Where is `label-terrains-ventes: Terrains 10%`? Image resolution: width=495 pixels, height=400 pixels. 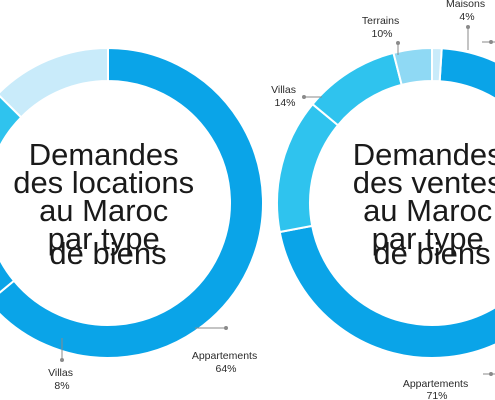
label-terrains-ventes: Terrains 10% is located at coordinates (382, 27).